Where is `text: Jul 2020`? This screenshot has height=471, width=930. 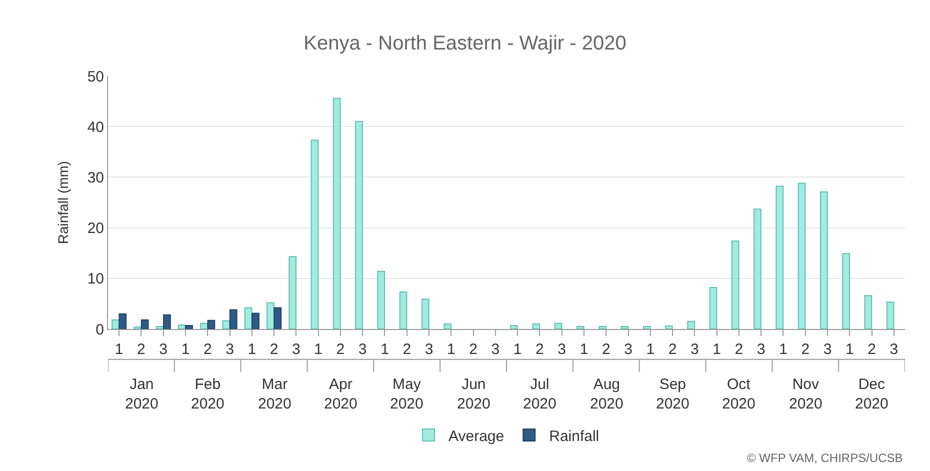 text: Jul 2020 is located at coordinates (539, 394).